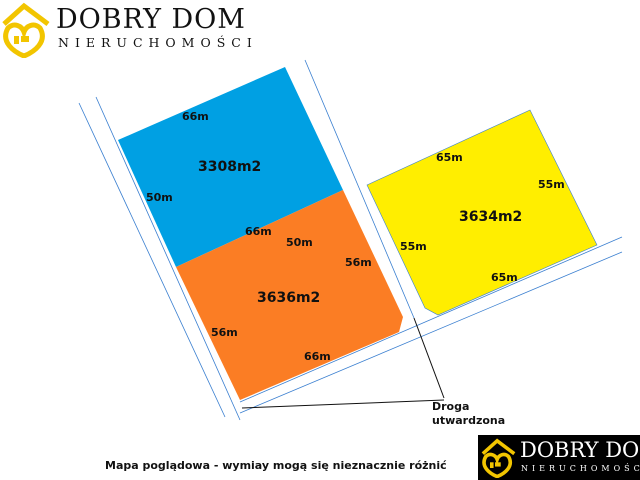 The width and height of the screenshot is (640, 480). What do you see at coordinates (451, 406) in the screenshot?
I see `road-label-line1: Droga` at bounding box center [451, 406].